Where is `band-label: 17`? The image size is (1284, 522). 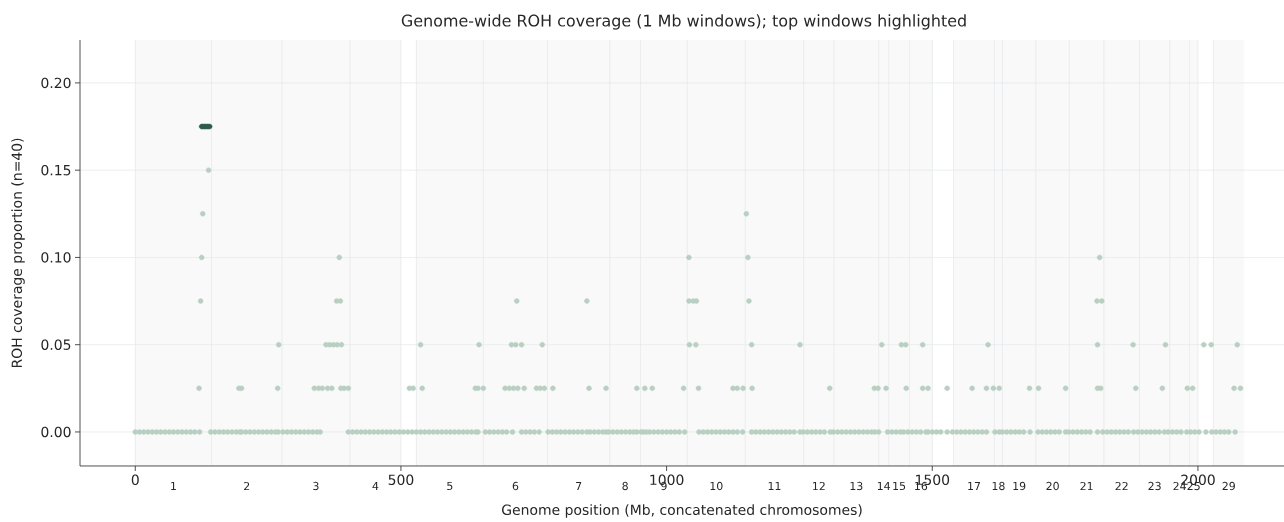
band-label: 17 is located at coordinates (974, 486).